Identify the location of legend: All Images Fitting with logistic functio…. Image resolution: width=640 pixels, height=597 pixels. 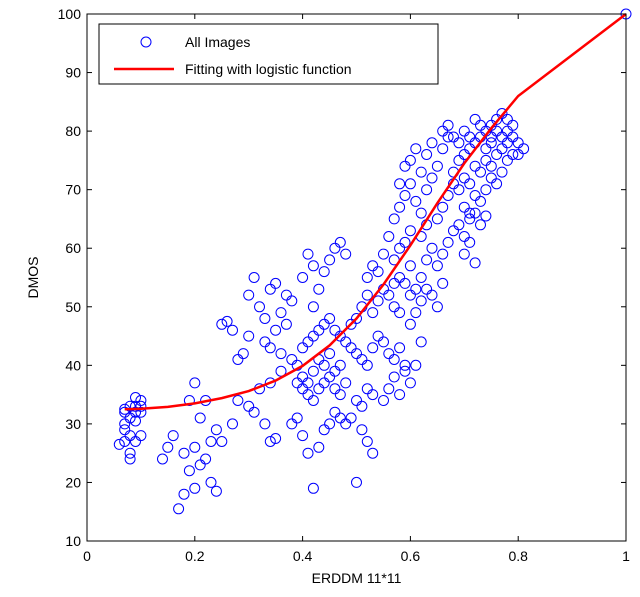
(268, 54).